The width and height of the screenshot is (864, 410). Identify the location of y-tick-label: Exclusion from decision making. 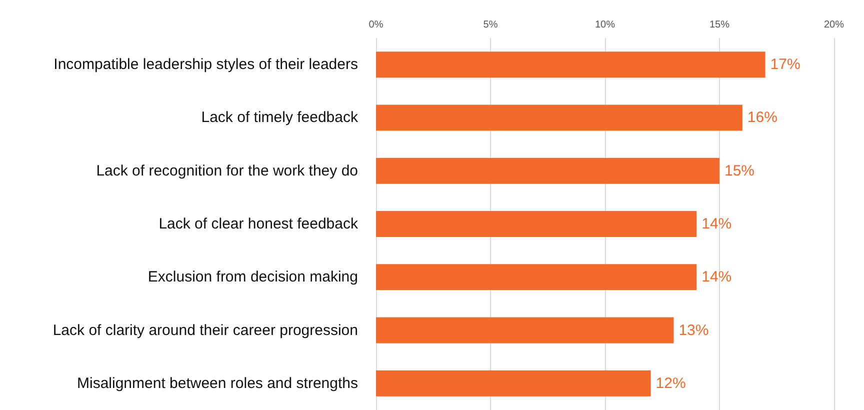
(253, 277).